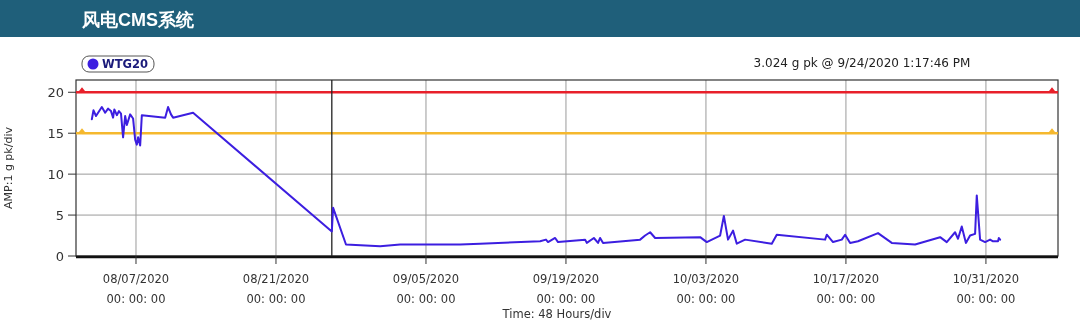  What do you see at coordinates (426, 289) in the screenshot?
I see `x-tick-label: 09/05/2020 00: 00: 00` at bounding box center [426, 289].